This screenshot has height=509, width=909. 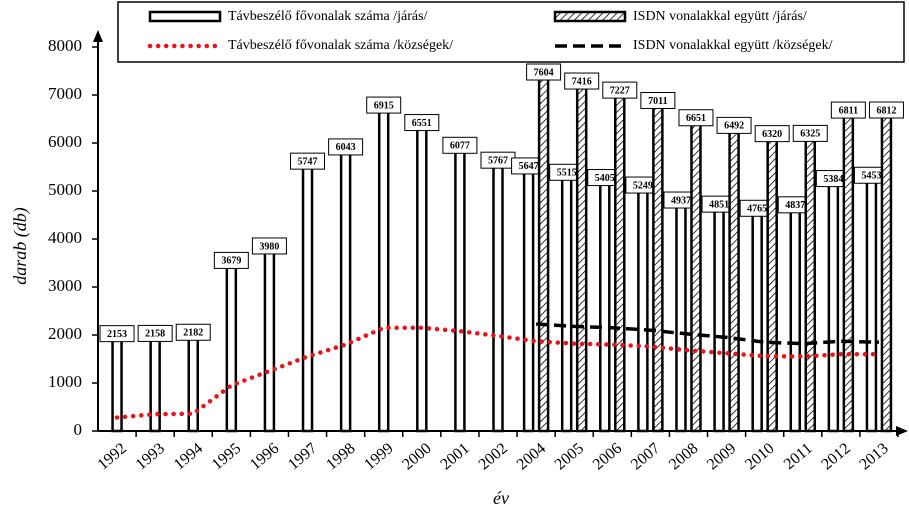 I want to click on data-label: 6811, so click(x=848, y=110).